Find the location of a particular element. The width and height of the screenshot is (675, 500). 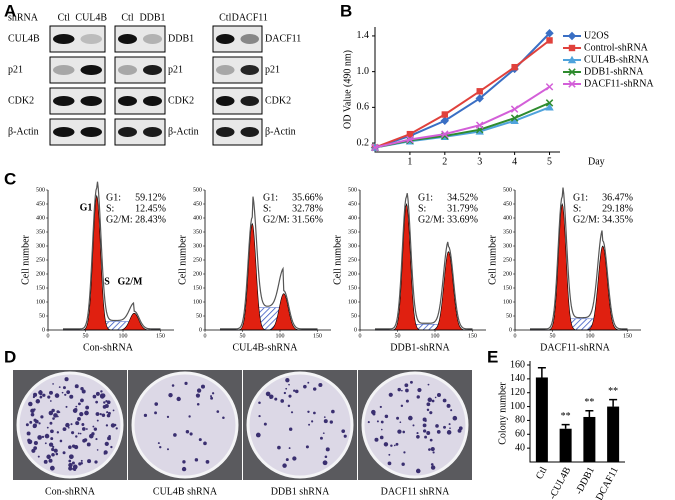

legend-label: U2OS is located at coordinates (596, 35).